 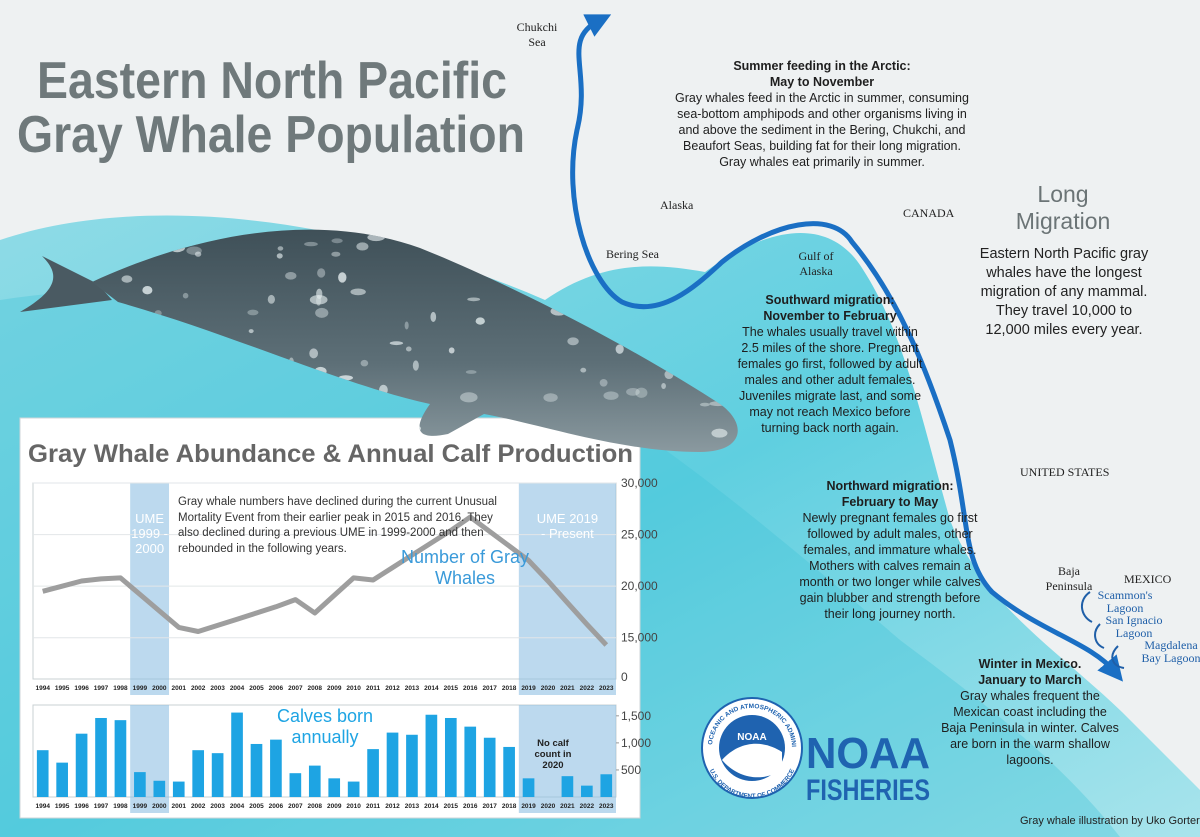 I want to click on ume-band, so click(x=567, y=589).